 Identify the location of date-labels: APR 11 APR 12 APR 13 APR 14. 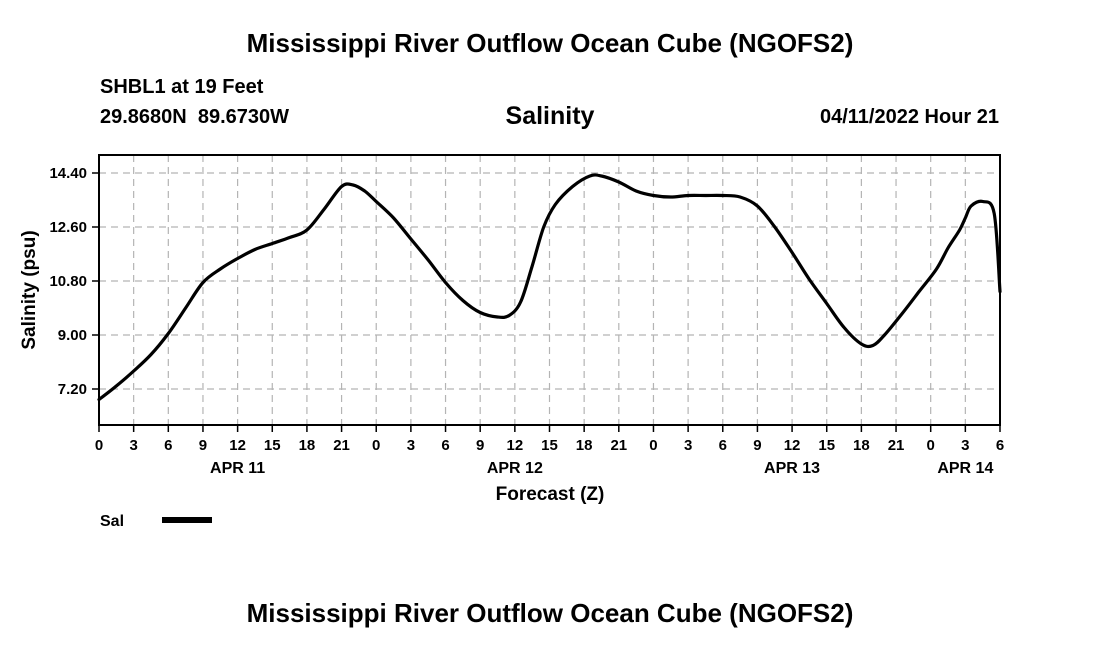
(601, 468).